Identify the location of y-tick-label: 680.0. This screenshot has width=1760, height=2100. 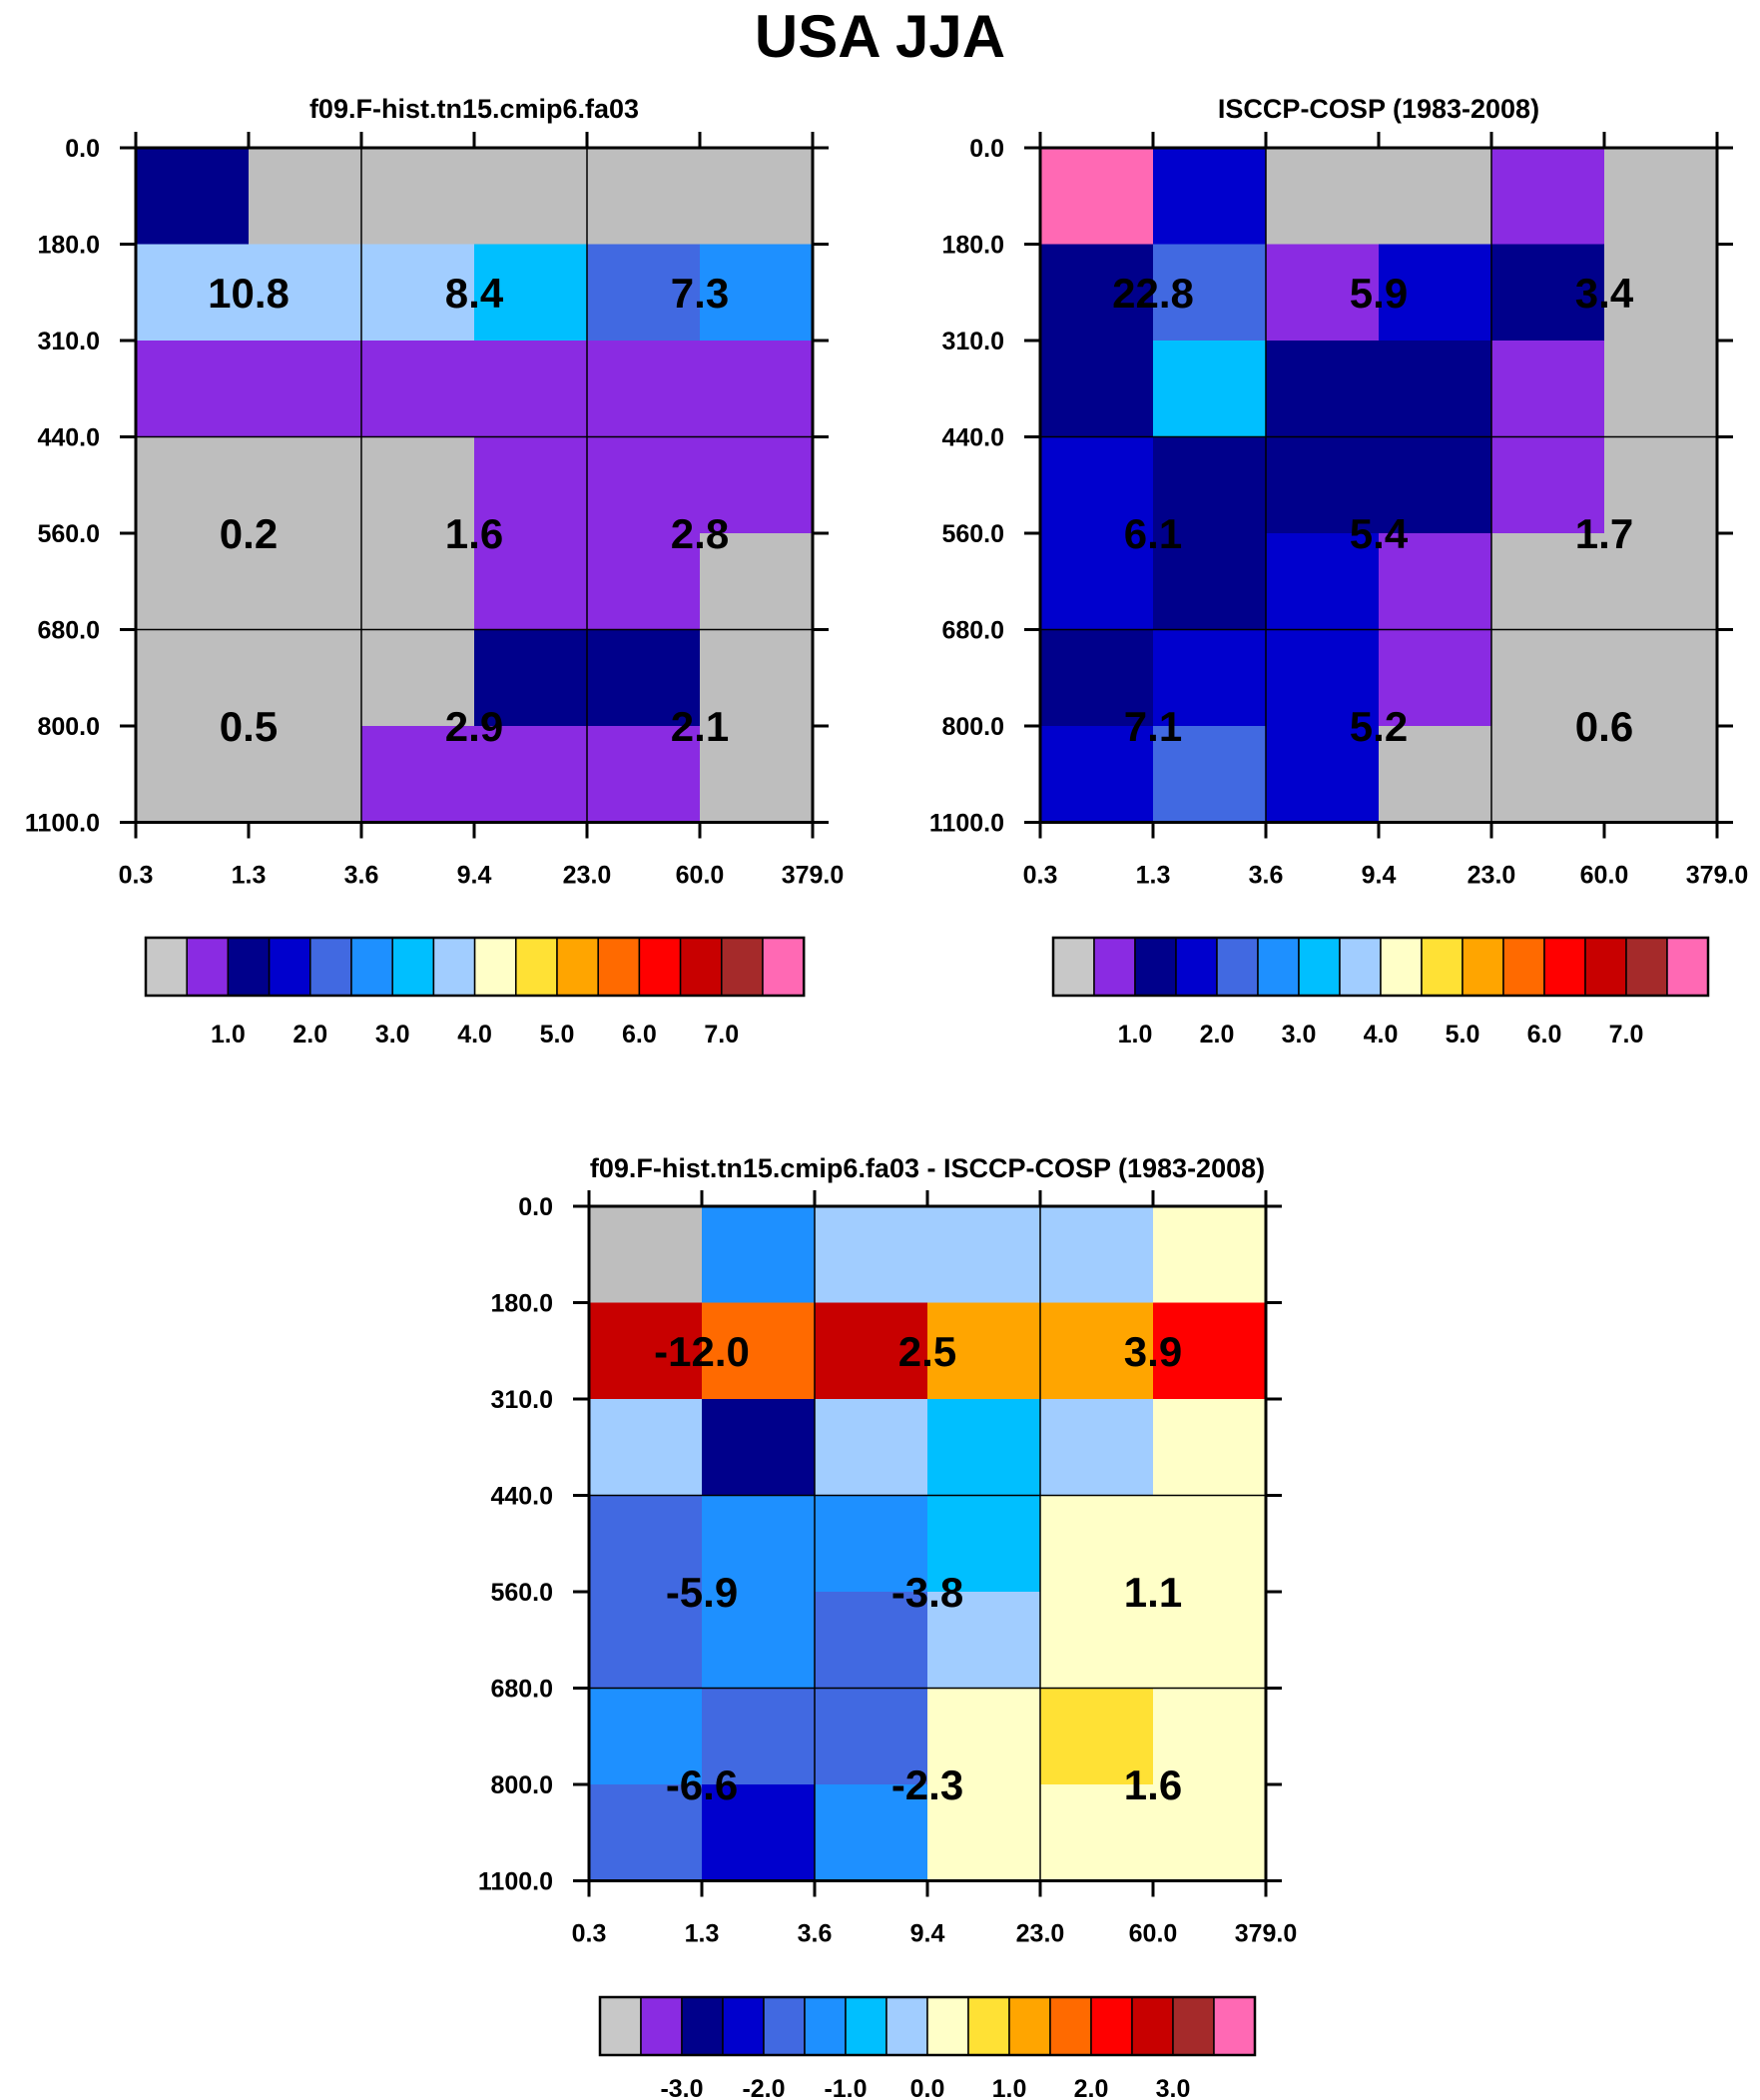
(521, 1690).